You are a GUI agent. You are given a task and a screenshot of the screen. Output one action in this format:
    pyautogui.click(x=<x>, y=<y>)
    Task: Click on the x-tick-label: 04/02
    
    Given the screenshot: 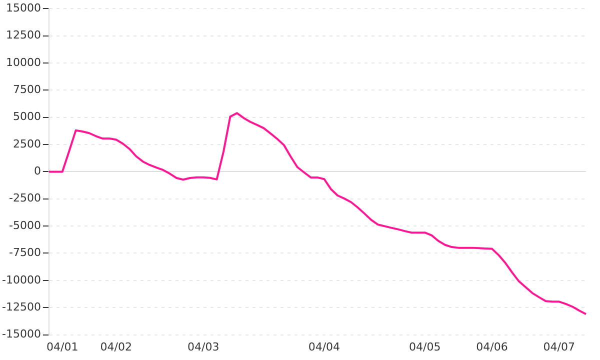 What is the action you would take?
    pyautogui.click(x=116, y=347)
    